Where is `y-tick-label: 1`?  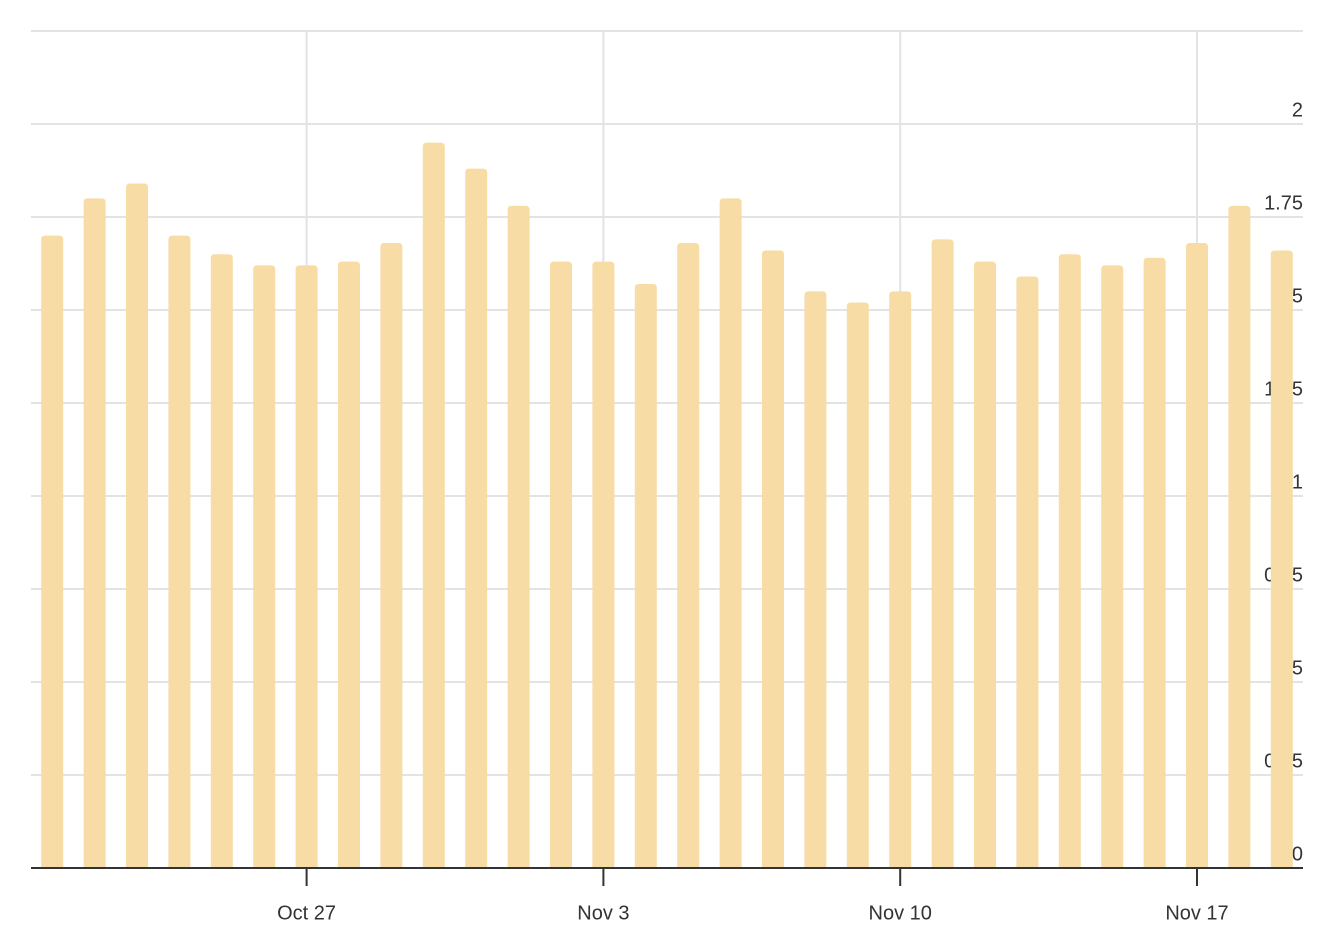 y-tick-label: 1 is located at coordinates (1297, 482).